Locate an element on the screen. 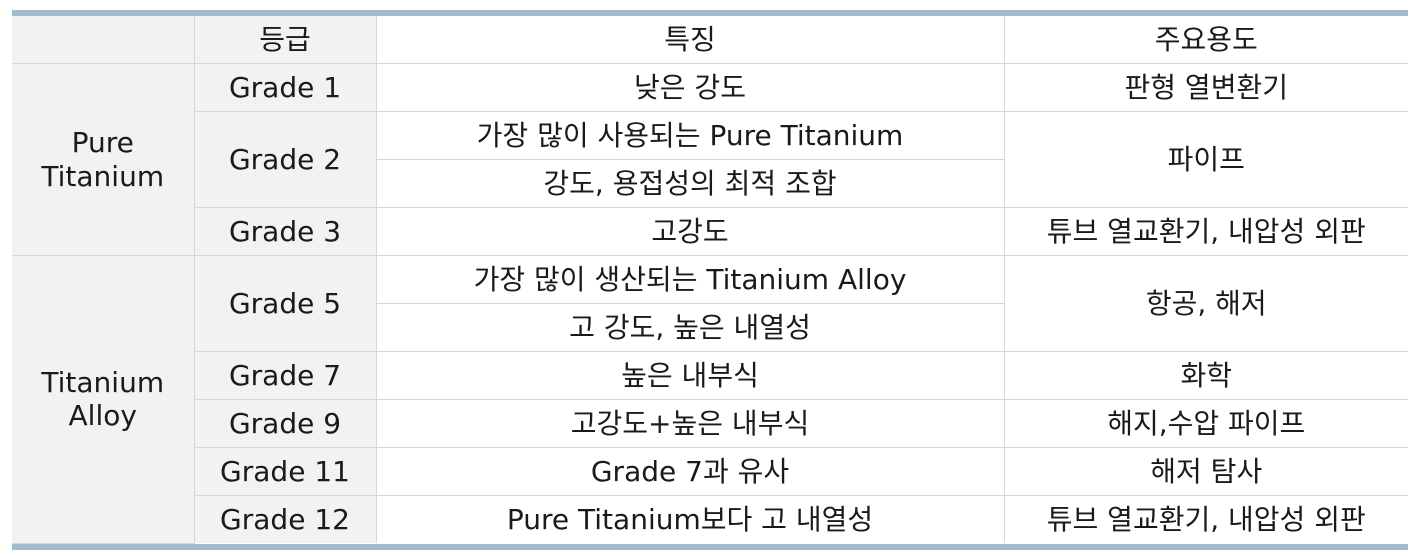 The height and width of the screenshot is (556, 1424). table-row: Grade 9 고강도+높은 내부식 해지,수압 파이프 is located at coordinates (710, 423).